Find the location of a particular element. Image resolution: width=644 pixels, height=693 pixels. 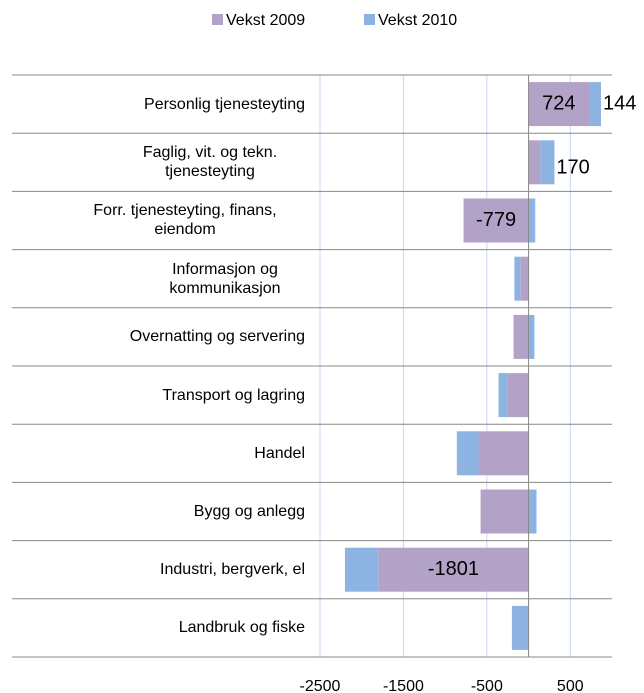

category-label: Landbruk og fiske is located at coordinates (242, 628).